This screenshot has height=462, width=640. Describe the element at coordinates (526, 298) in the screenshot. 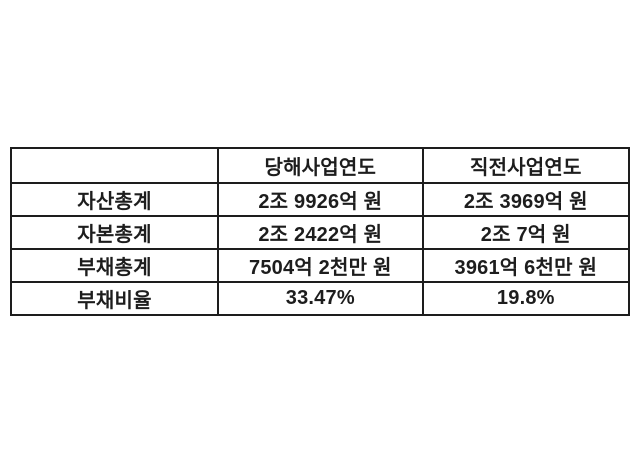

I see `cell-debt-ratio-previous: 19.8%` at that location.